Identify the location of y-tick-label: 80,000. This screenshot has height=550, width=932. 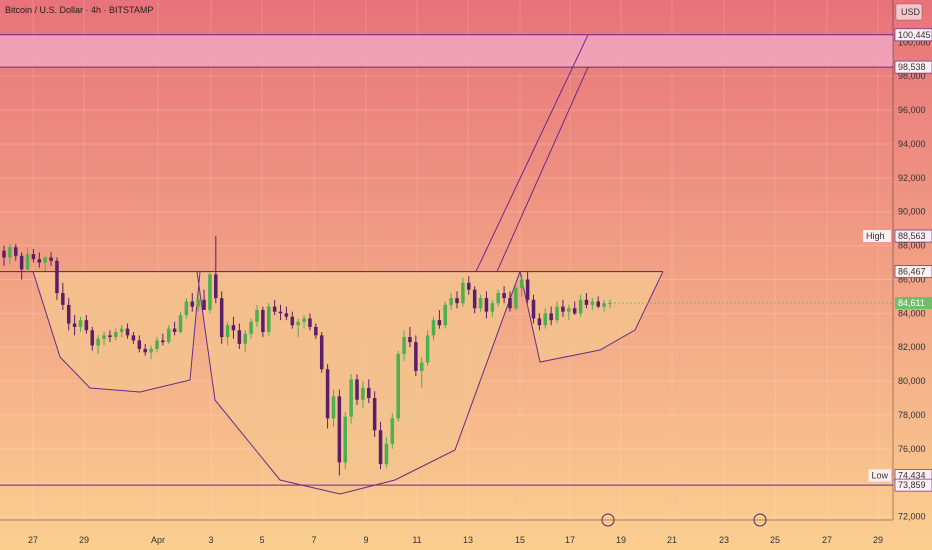
(912, 381).